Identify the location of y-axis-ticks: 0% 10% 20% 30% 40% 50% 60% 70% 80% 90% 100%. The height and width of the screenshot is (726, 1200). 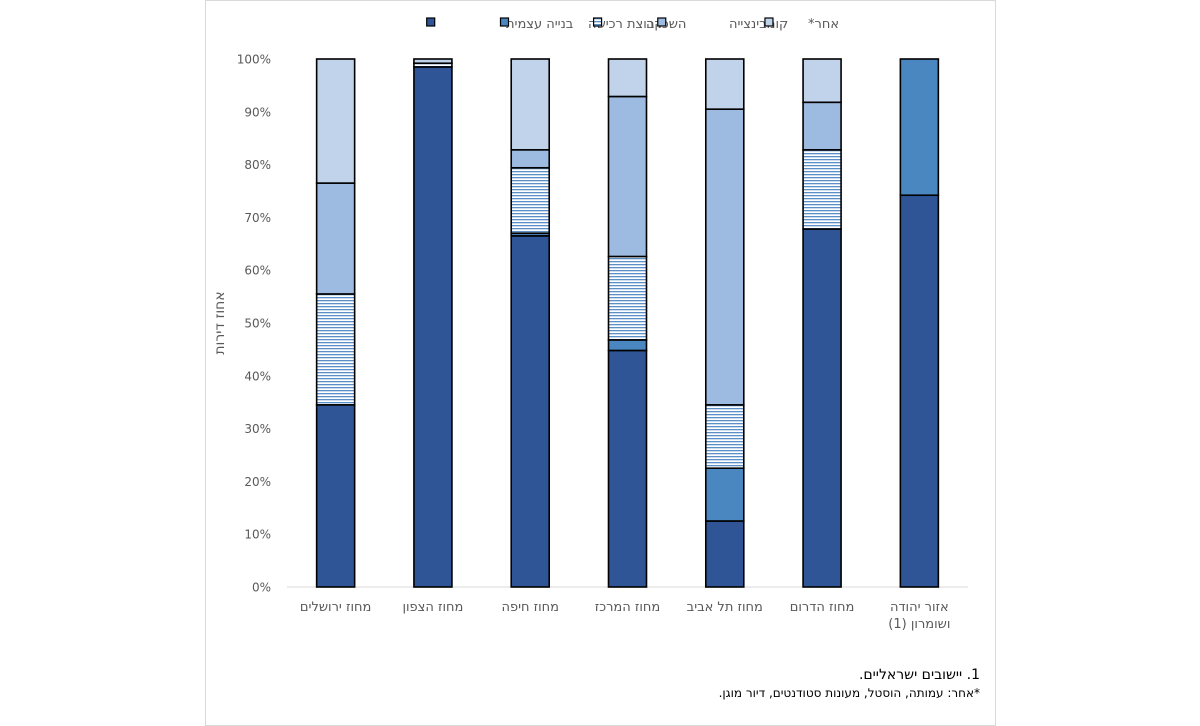
(254, 324).